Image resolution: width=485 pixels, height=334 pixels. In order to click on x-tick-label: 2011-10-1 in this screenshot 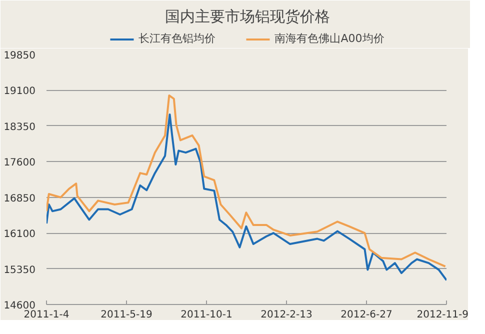, I will do `click(206, 315)`.